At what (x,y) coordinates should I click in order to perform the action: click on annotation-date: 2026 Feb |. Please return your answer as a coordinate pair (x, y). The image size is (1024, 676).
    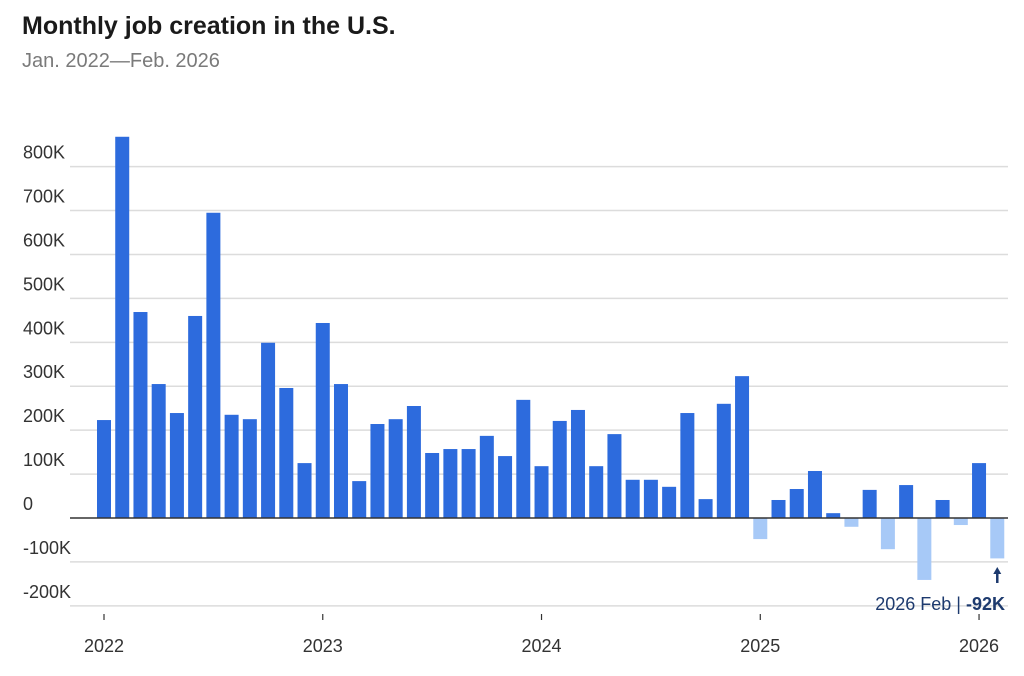
    Looking at the image, I should click on (920, 604).